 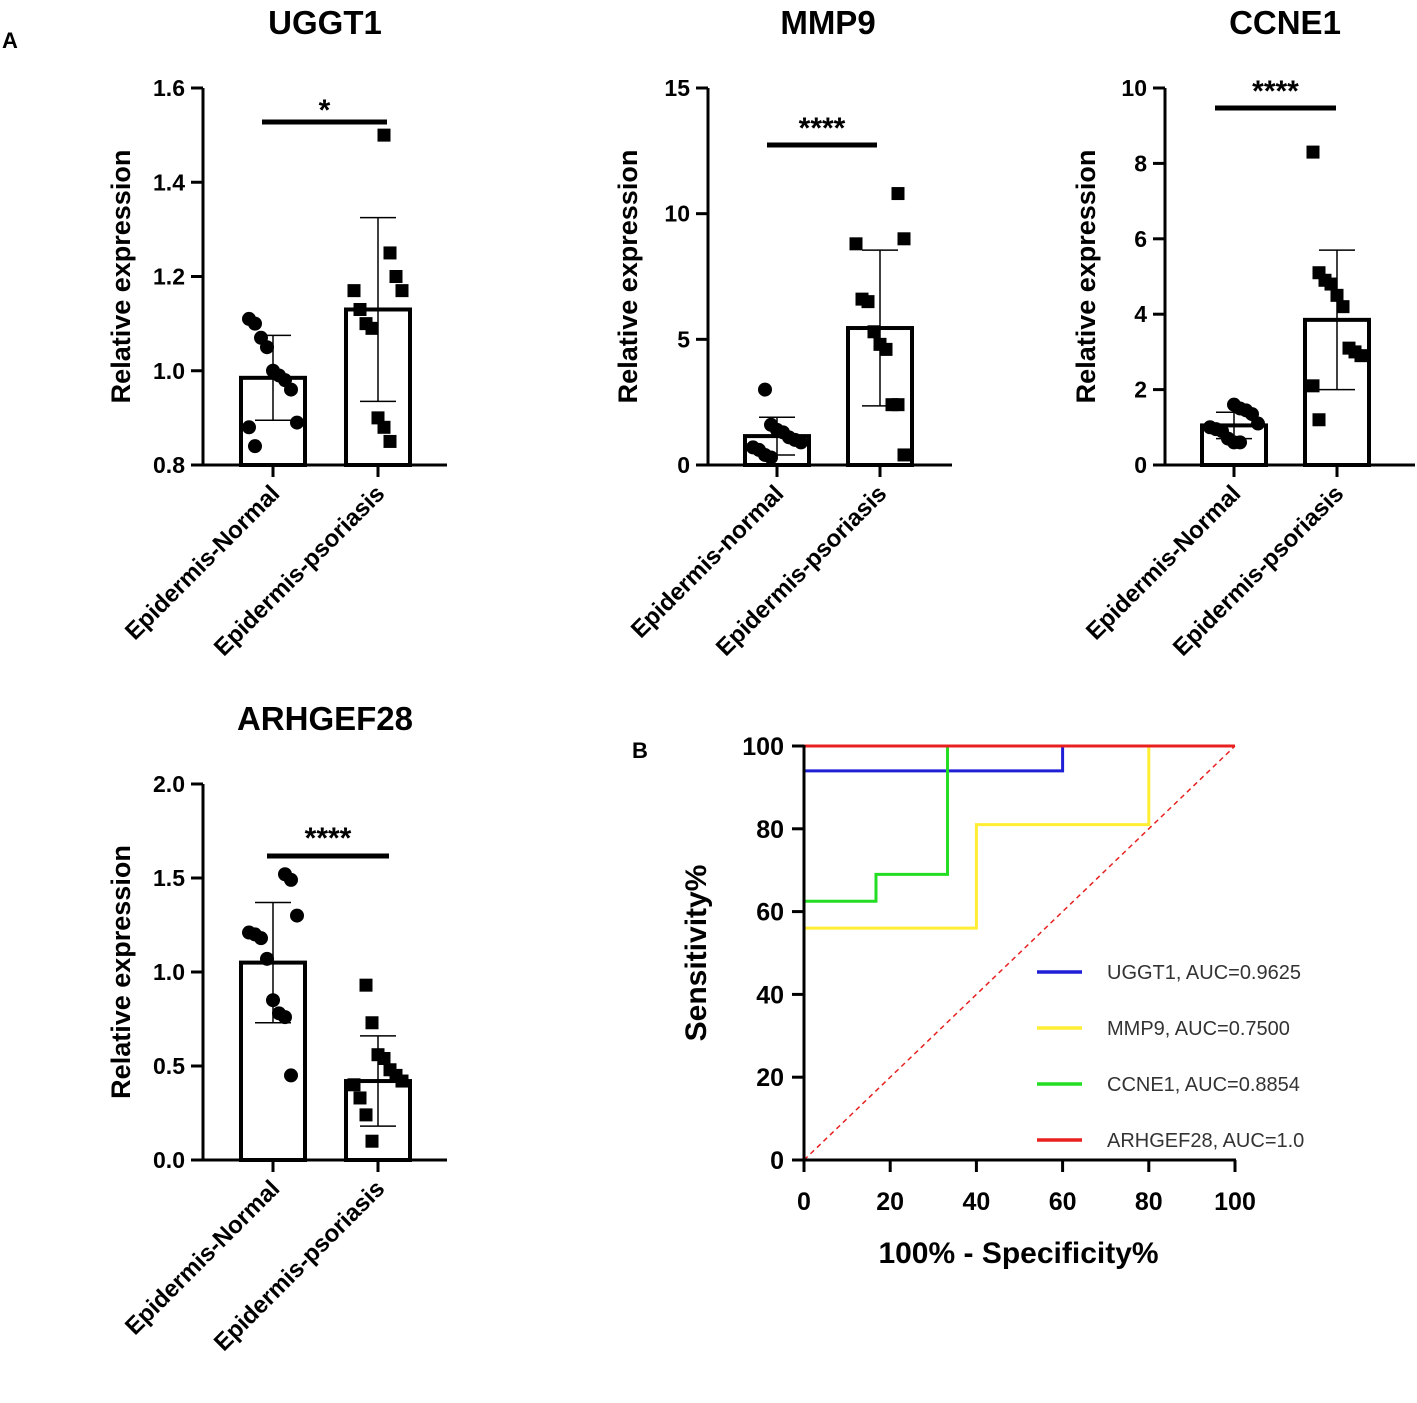 What do you see at coordinates (1198, 1029) in the screenshot?
I see `legend-entry: MMP9, AUC=0.7500` at bounding box center [1198, 1029].